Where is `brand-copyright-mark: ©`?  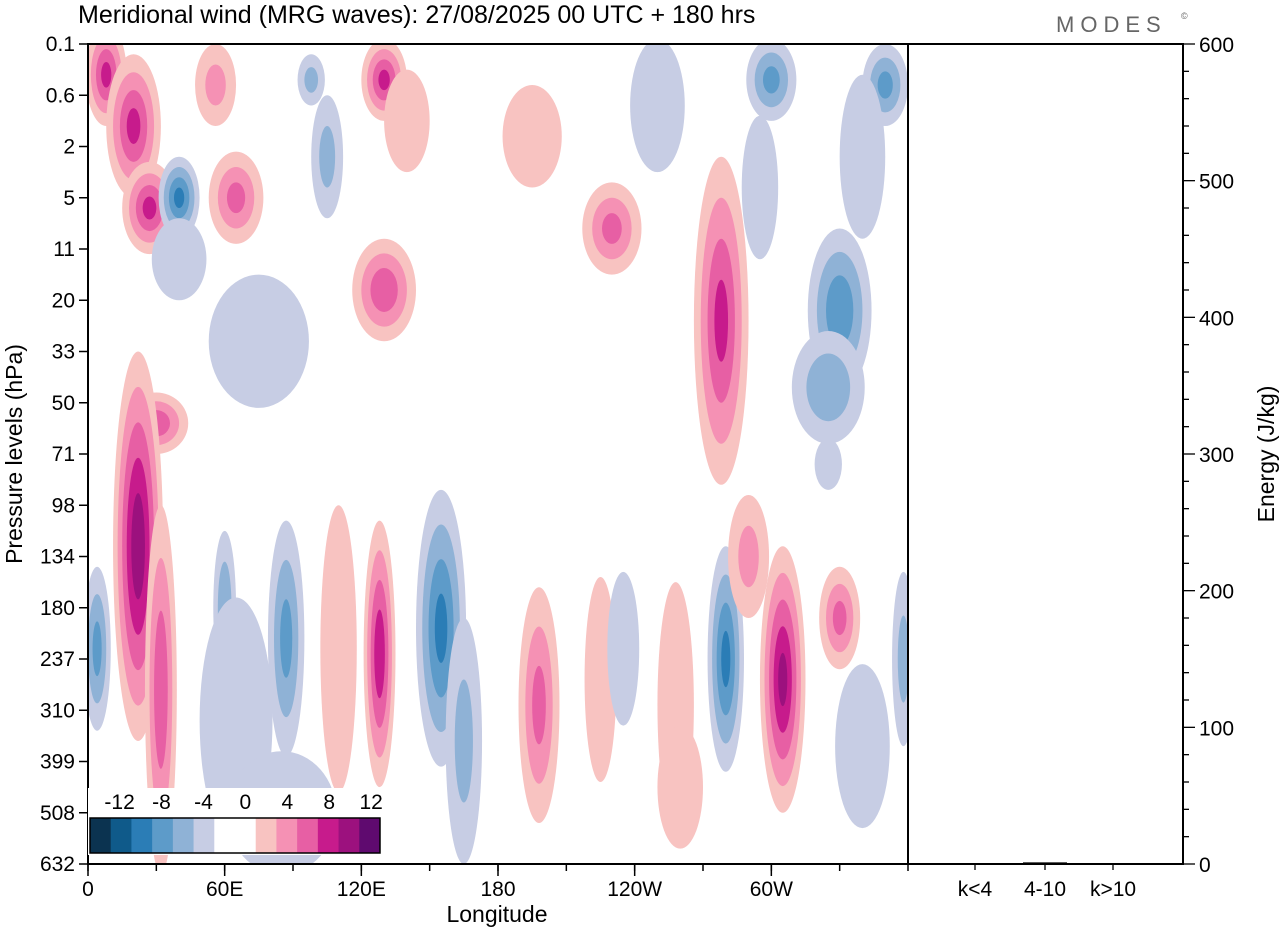 brand-copyright-mark: © is located at coordinates (1184, 16).